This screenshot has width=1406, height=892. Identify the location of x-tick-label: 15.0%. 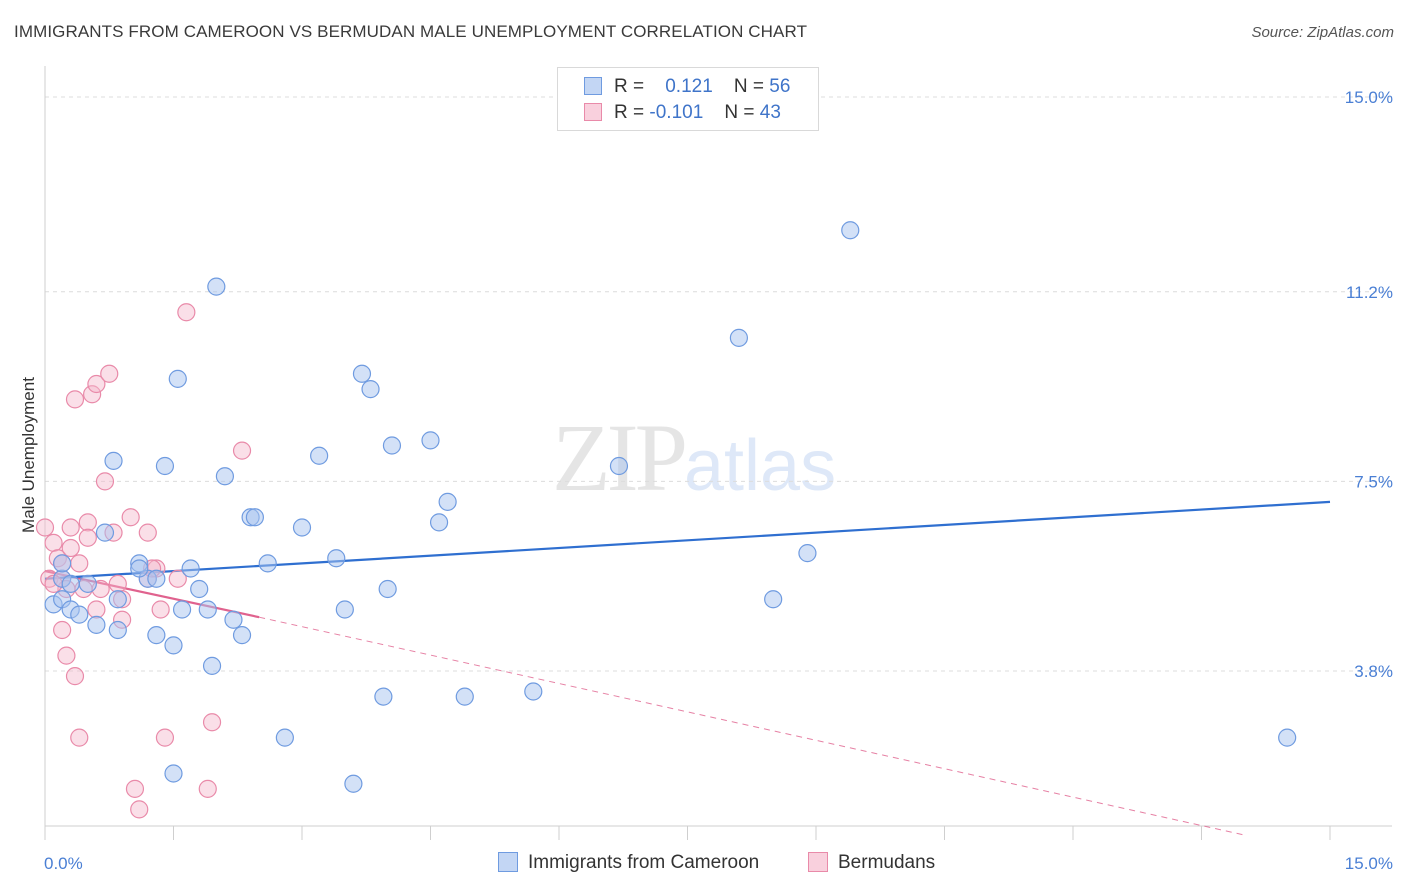
(1369, 863).